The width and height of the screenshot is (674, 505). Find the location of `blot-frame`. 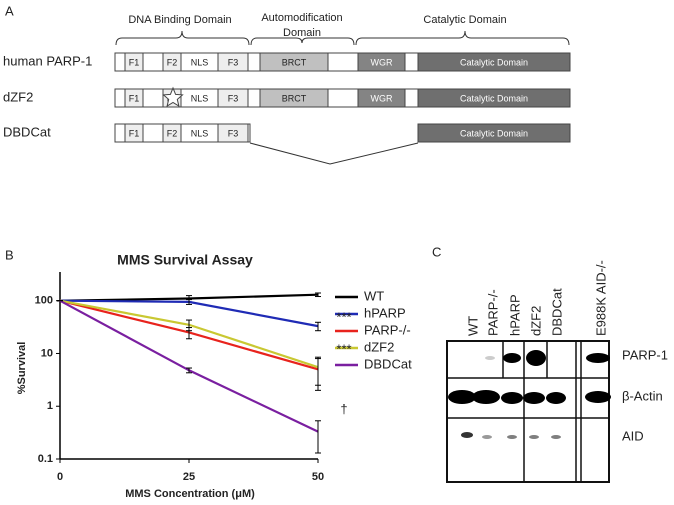

blot-frame is located at coordinates (528, 411).